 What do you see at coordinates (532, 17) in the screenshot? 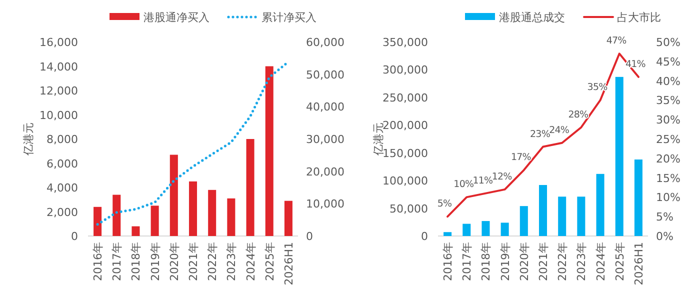
I see `legend-label: 港股通总成交` at bounding box center [532, 17].